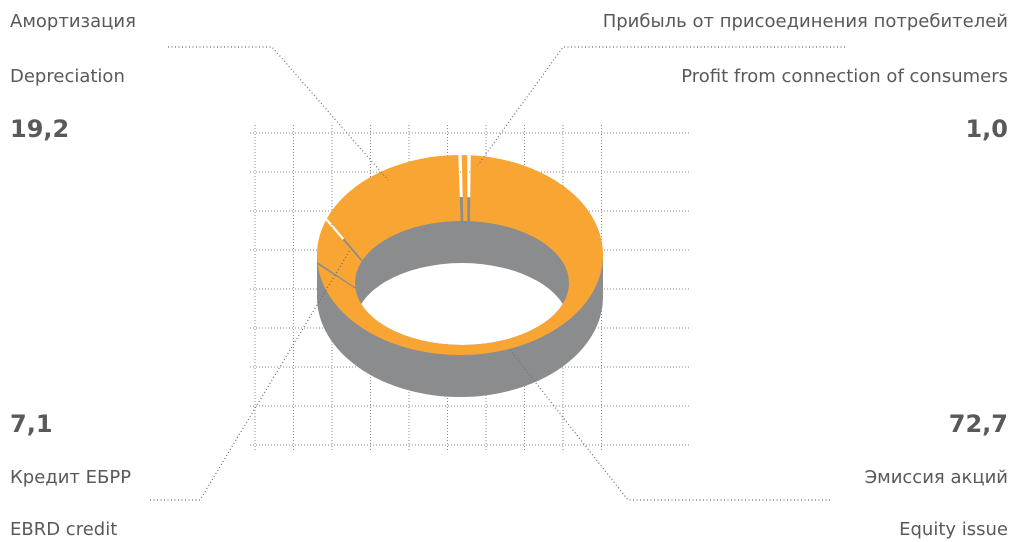  I want to click on category-label-en: Equity issue, so click(953, 529).